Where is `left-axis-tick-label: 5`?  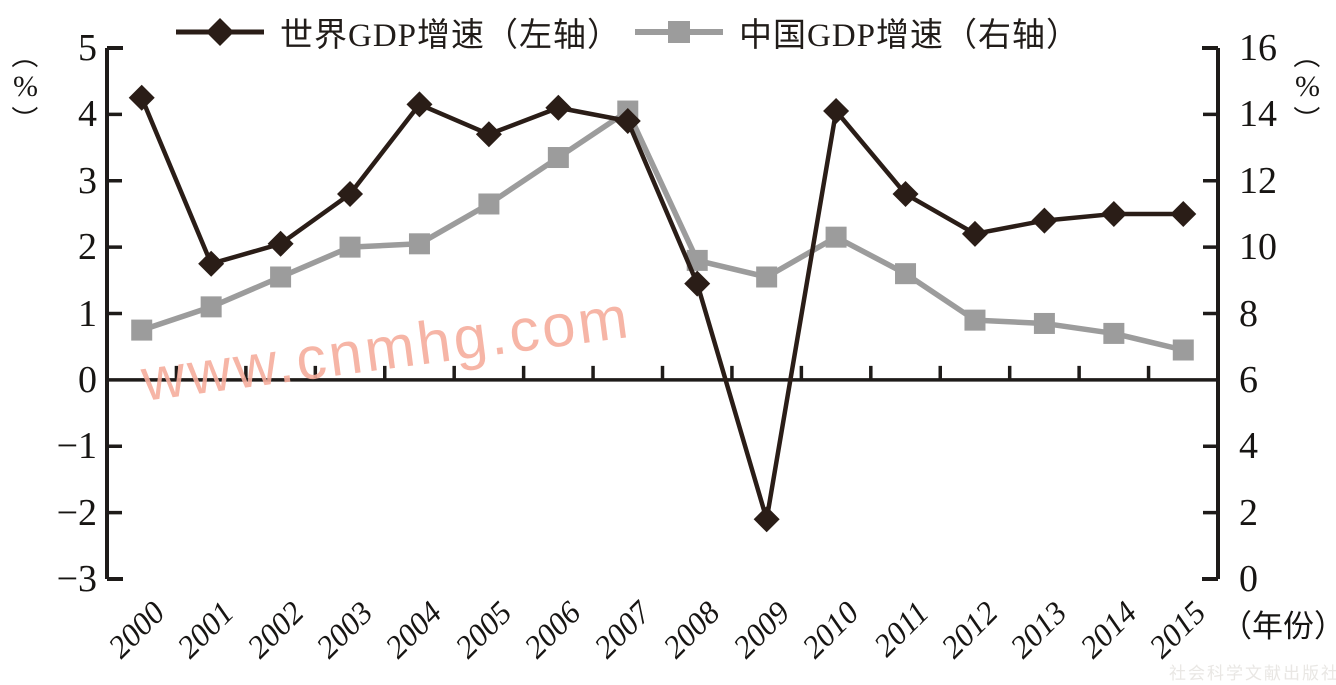
left-axis-tick-label: 5 is located at coordinates (87, 48).